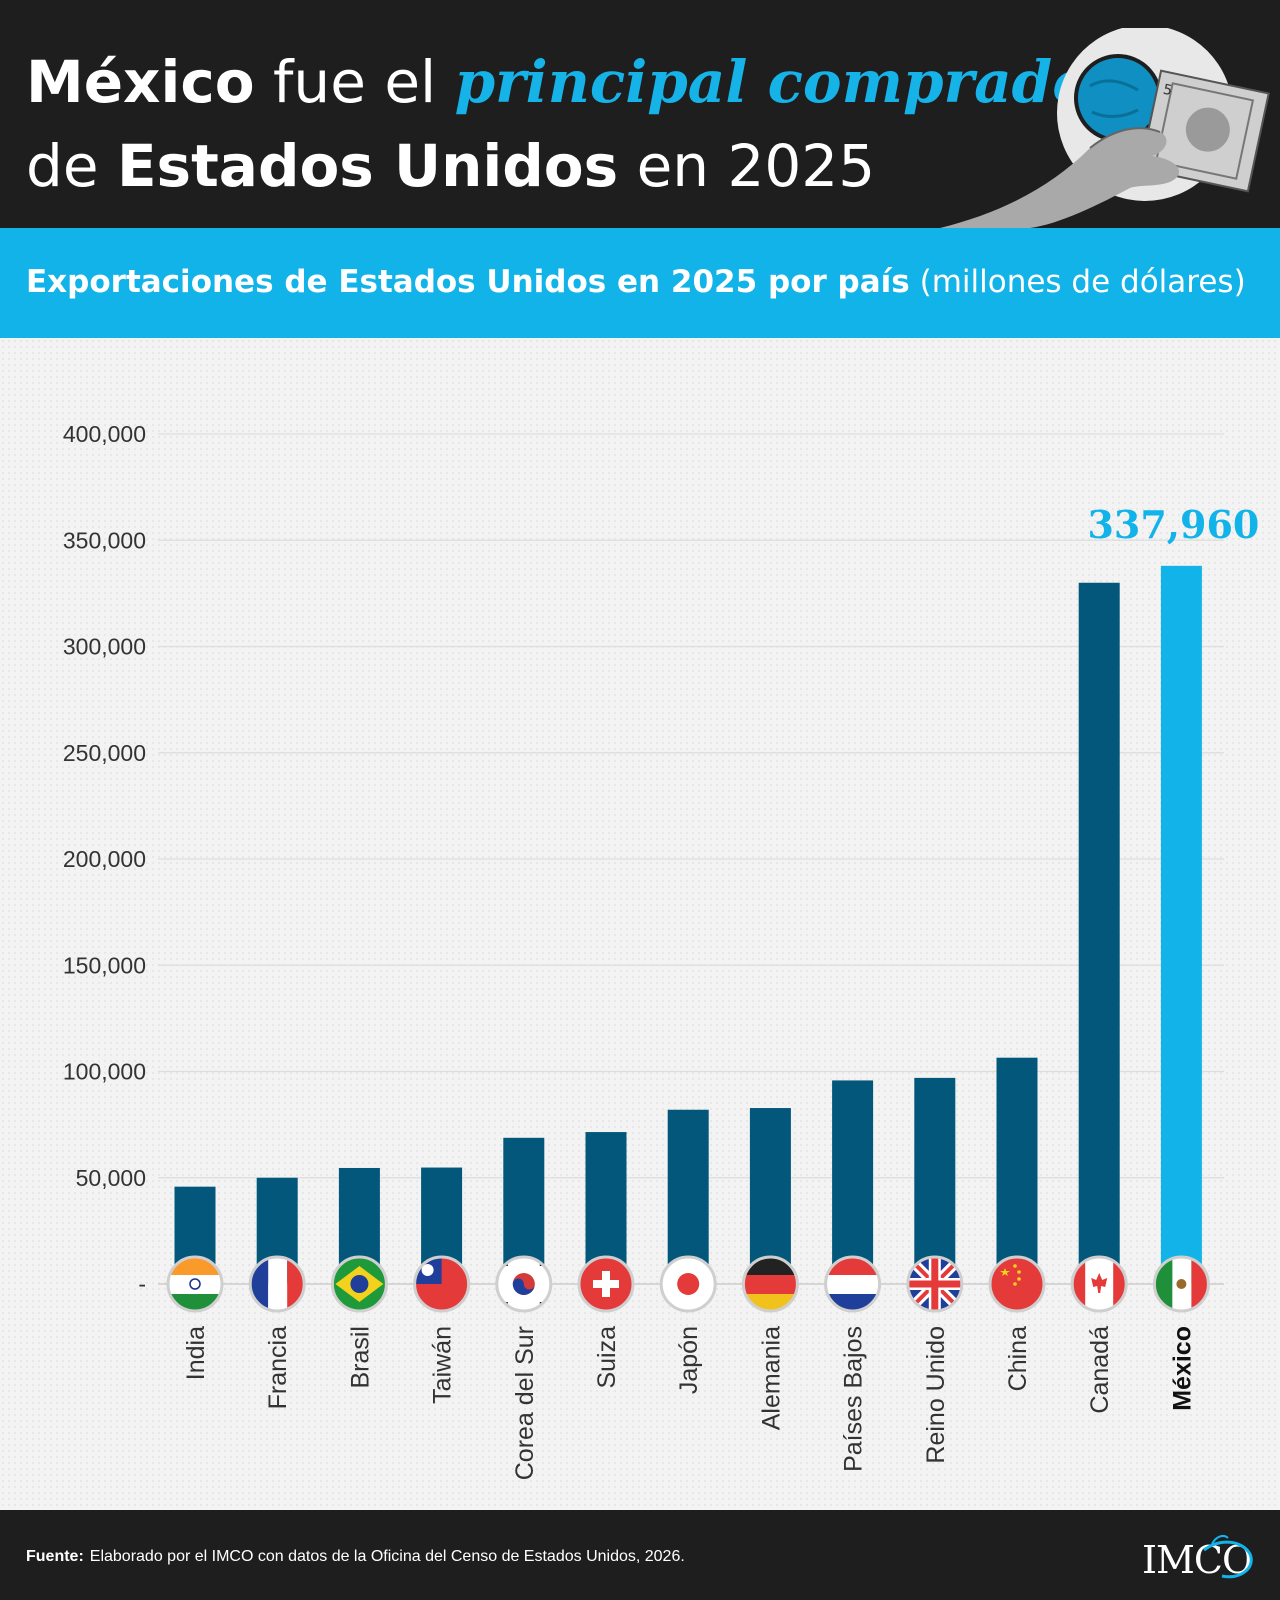 The width and height of the screenshot is (1280, 1600). What do you see at coordinates (442, 1284) in the screenshot?
I see `taiwan-flag-icon` at bounding box center [442, 1284].